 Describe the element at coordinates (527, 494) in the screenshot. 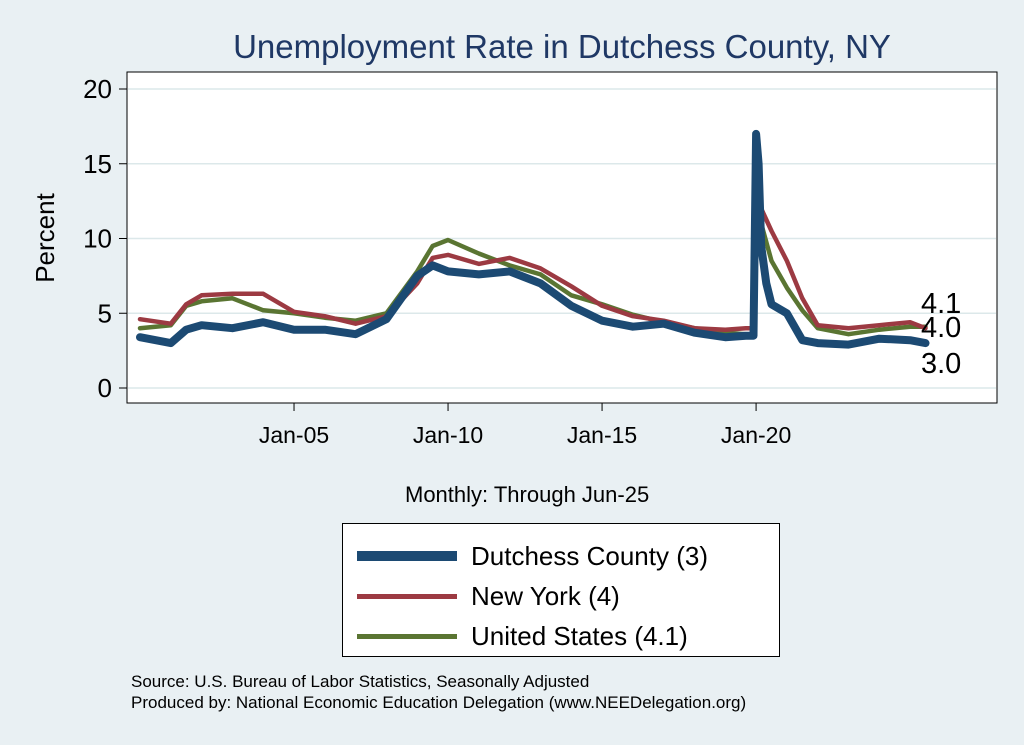

I see `x-axis-note: Monthly: Through Jun-25` at that location.